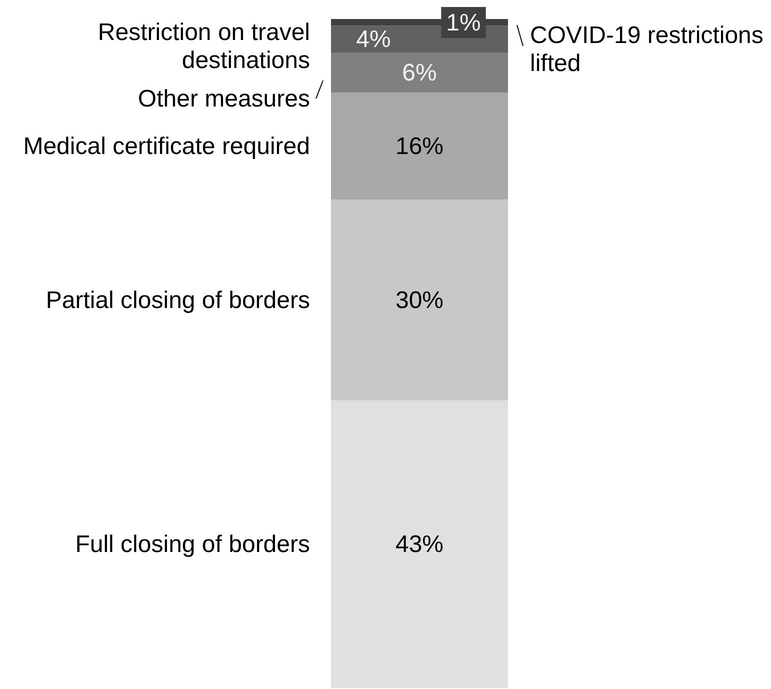 This screenshot has height=689, width=771. What do you see at coordinates (178, 300) in the screenshot?
I see `series-label: Partial closing of borders` at bounding box center [178, 300].